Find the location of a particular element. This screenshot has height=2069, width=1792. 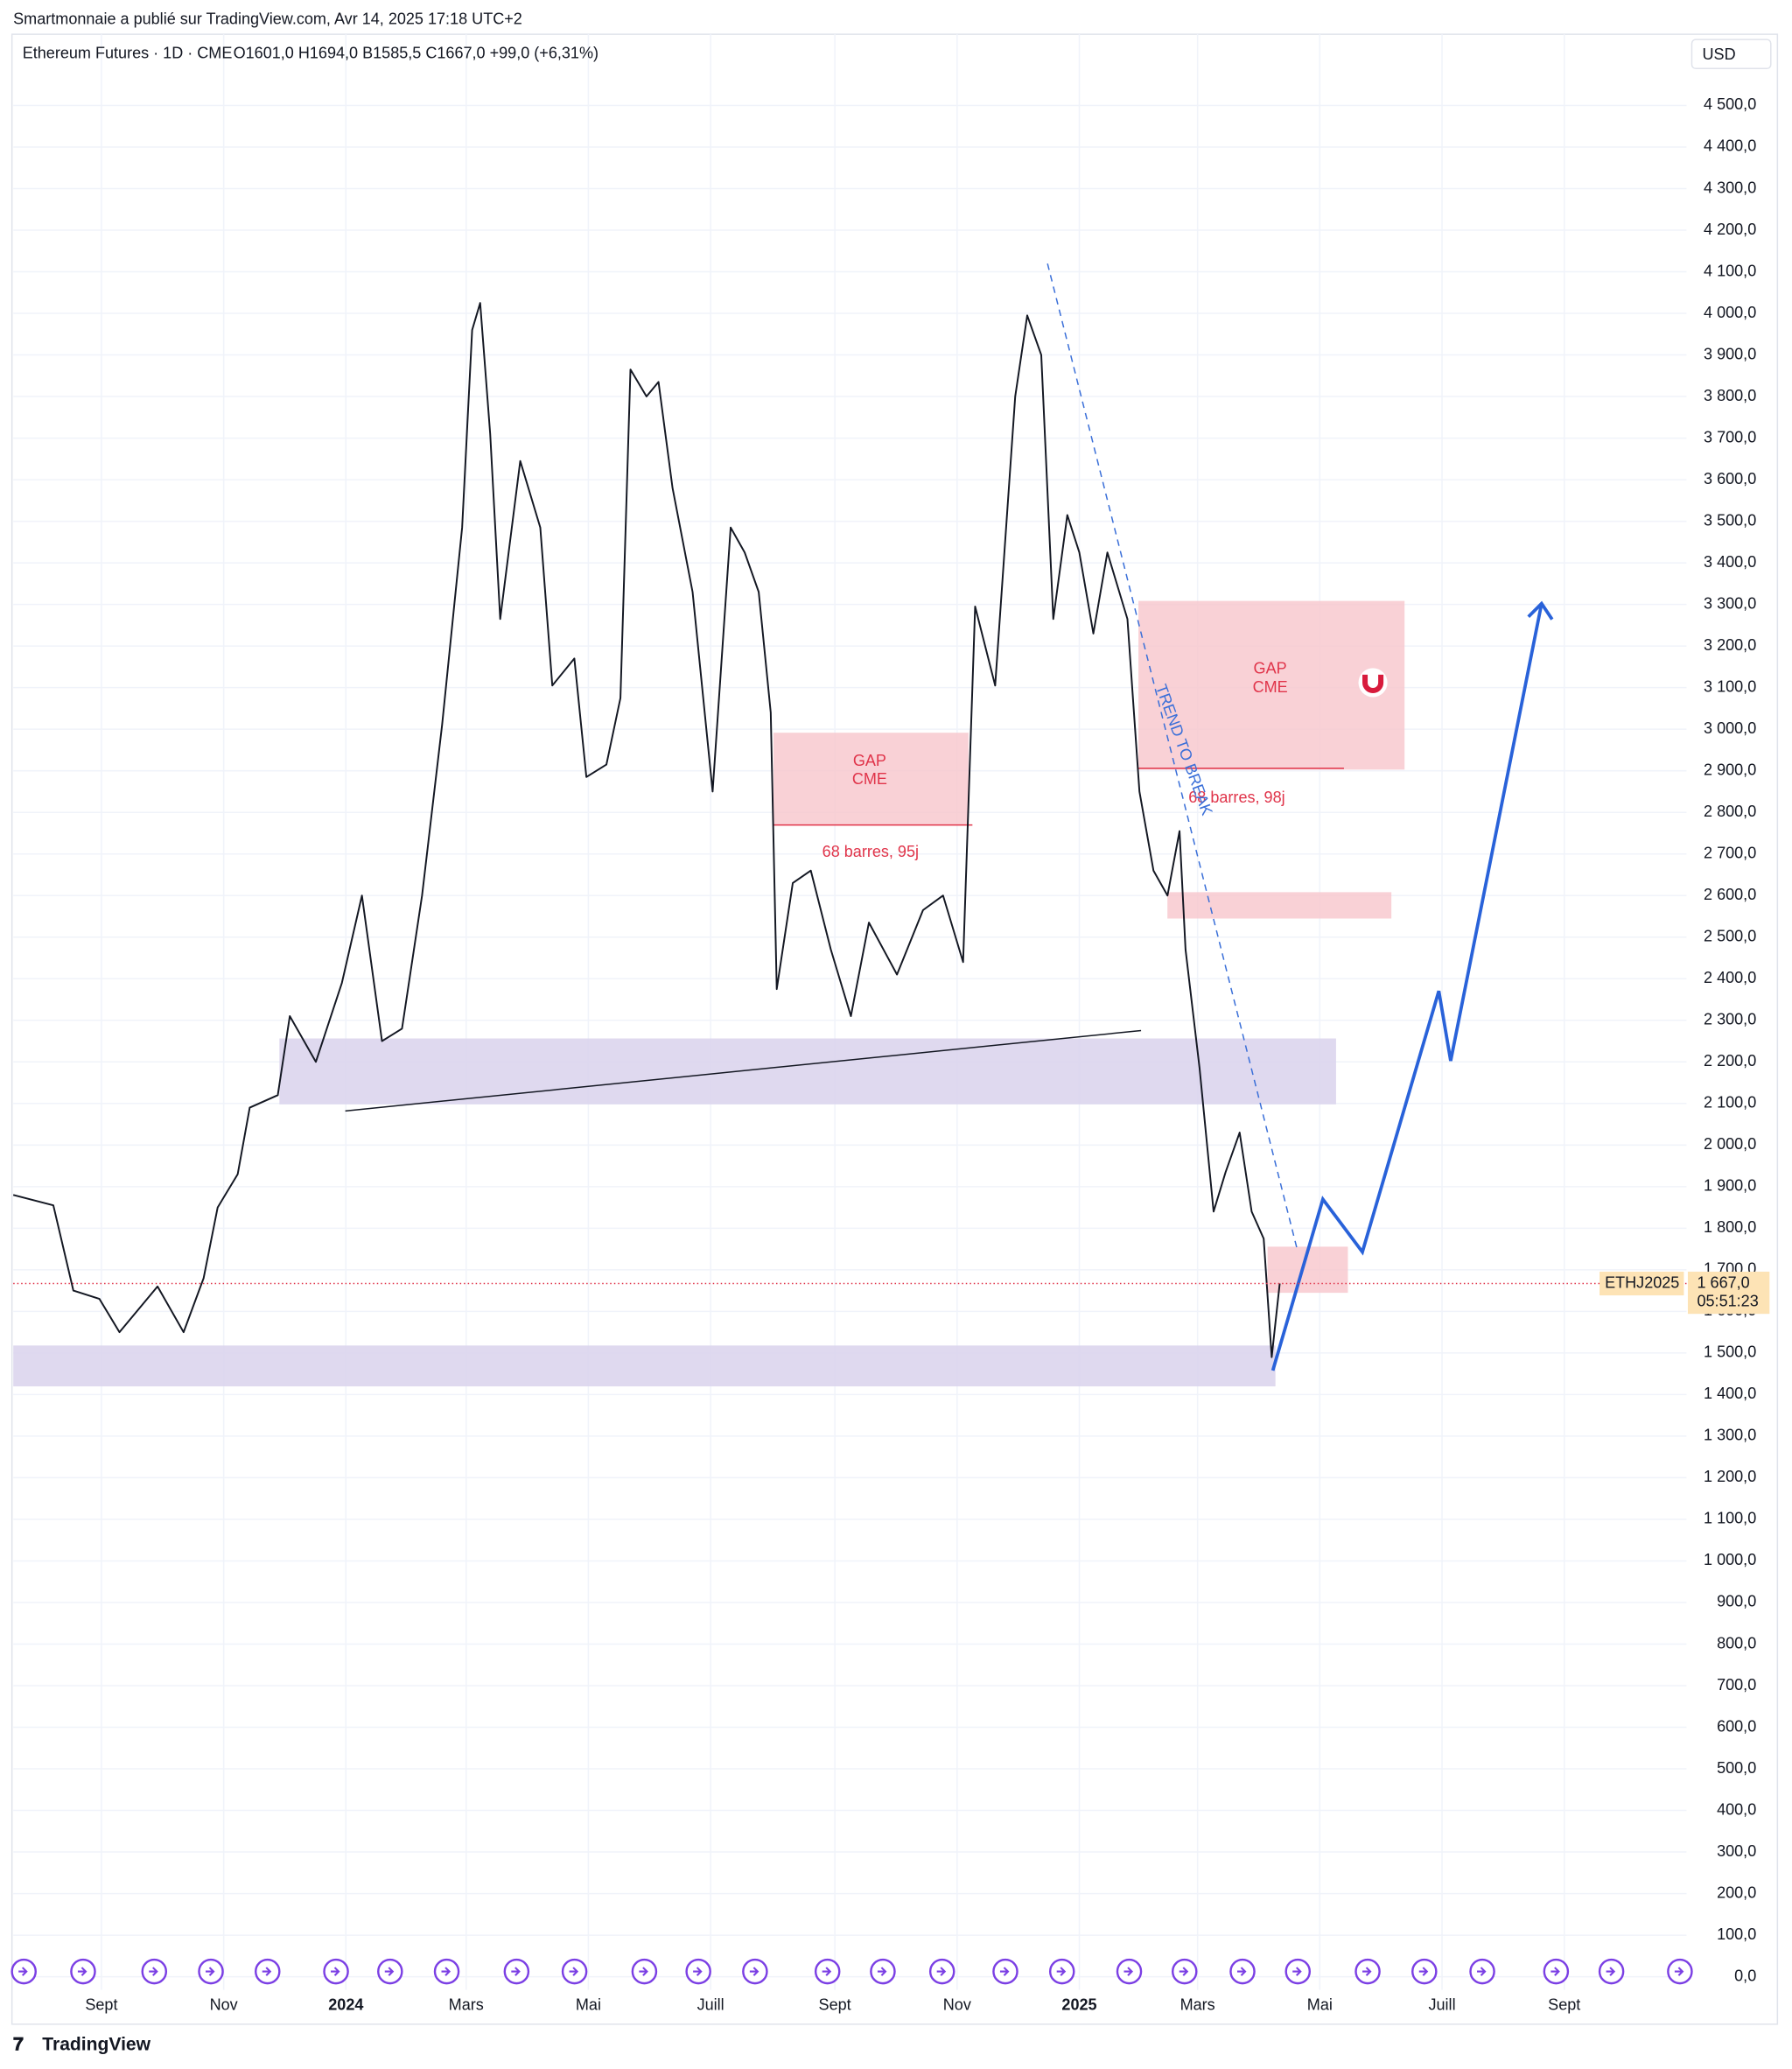

y-tick-label: 2 200,0 is located at coordinates (1730, 1061).